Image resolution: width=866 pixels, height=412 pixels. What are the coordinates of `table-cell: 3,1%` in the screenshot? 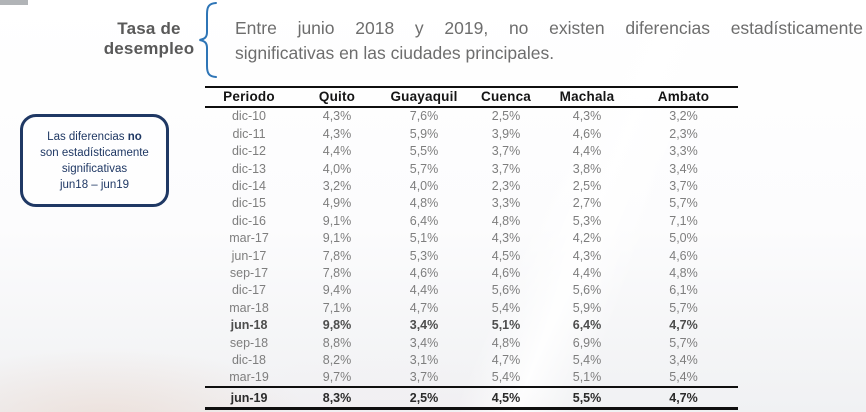 It's located at (424, 359).